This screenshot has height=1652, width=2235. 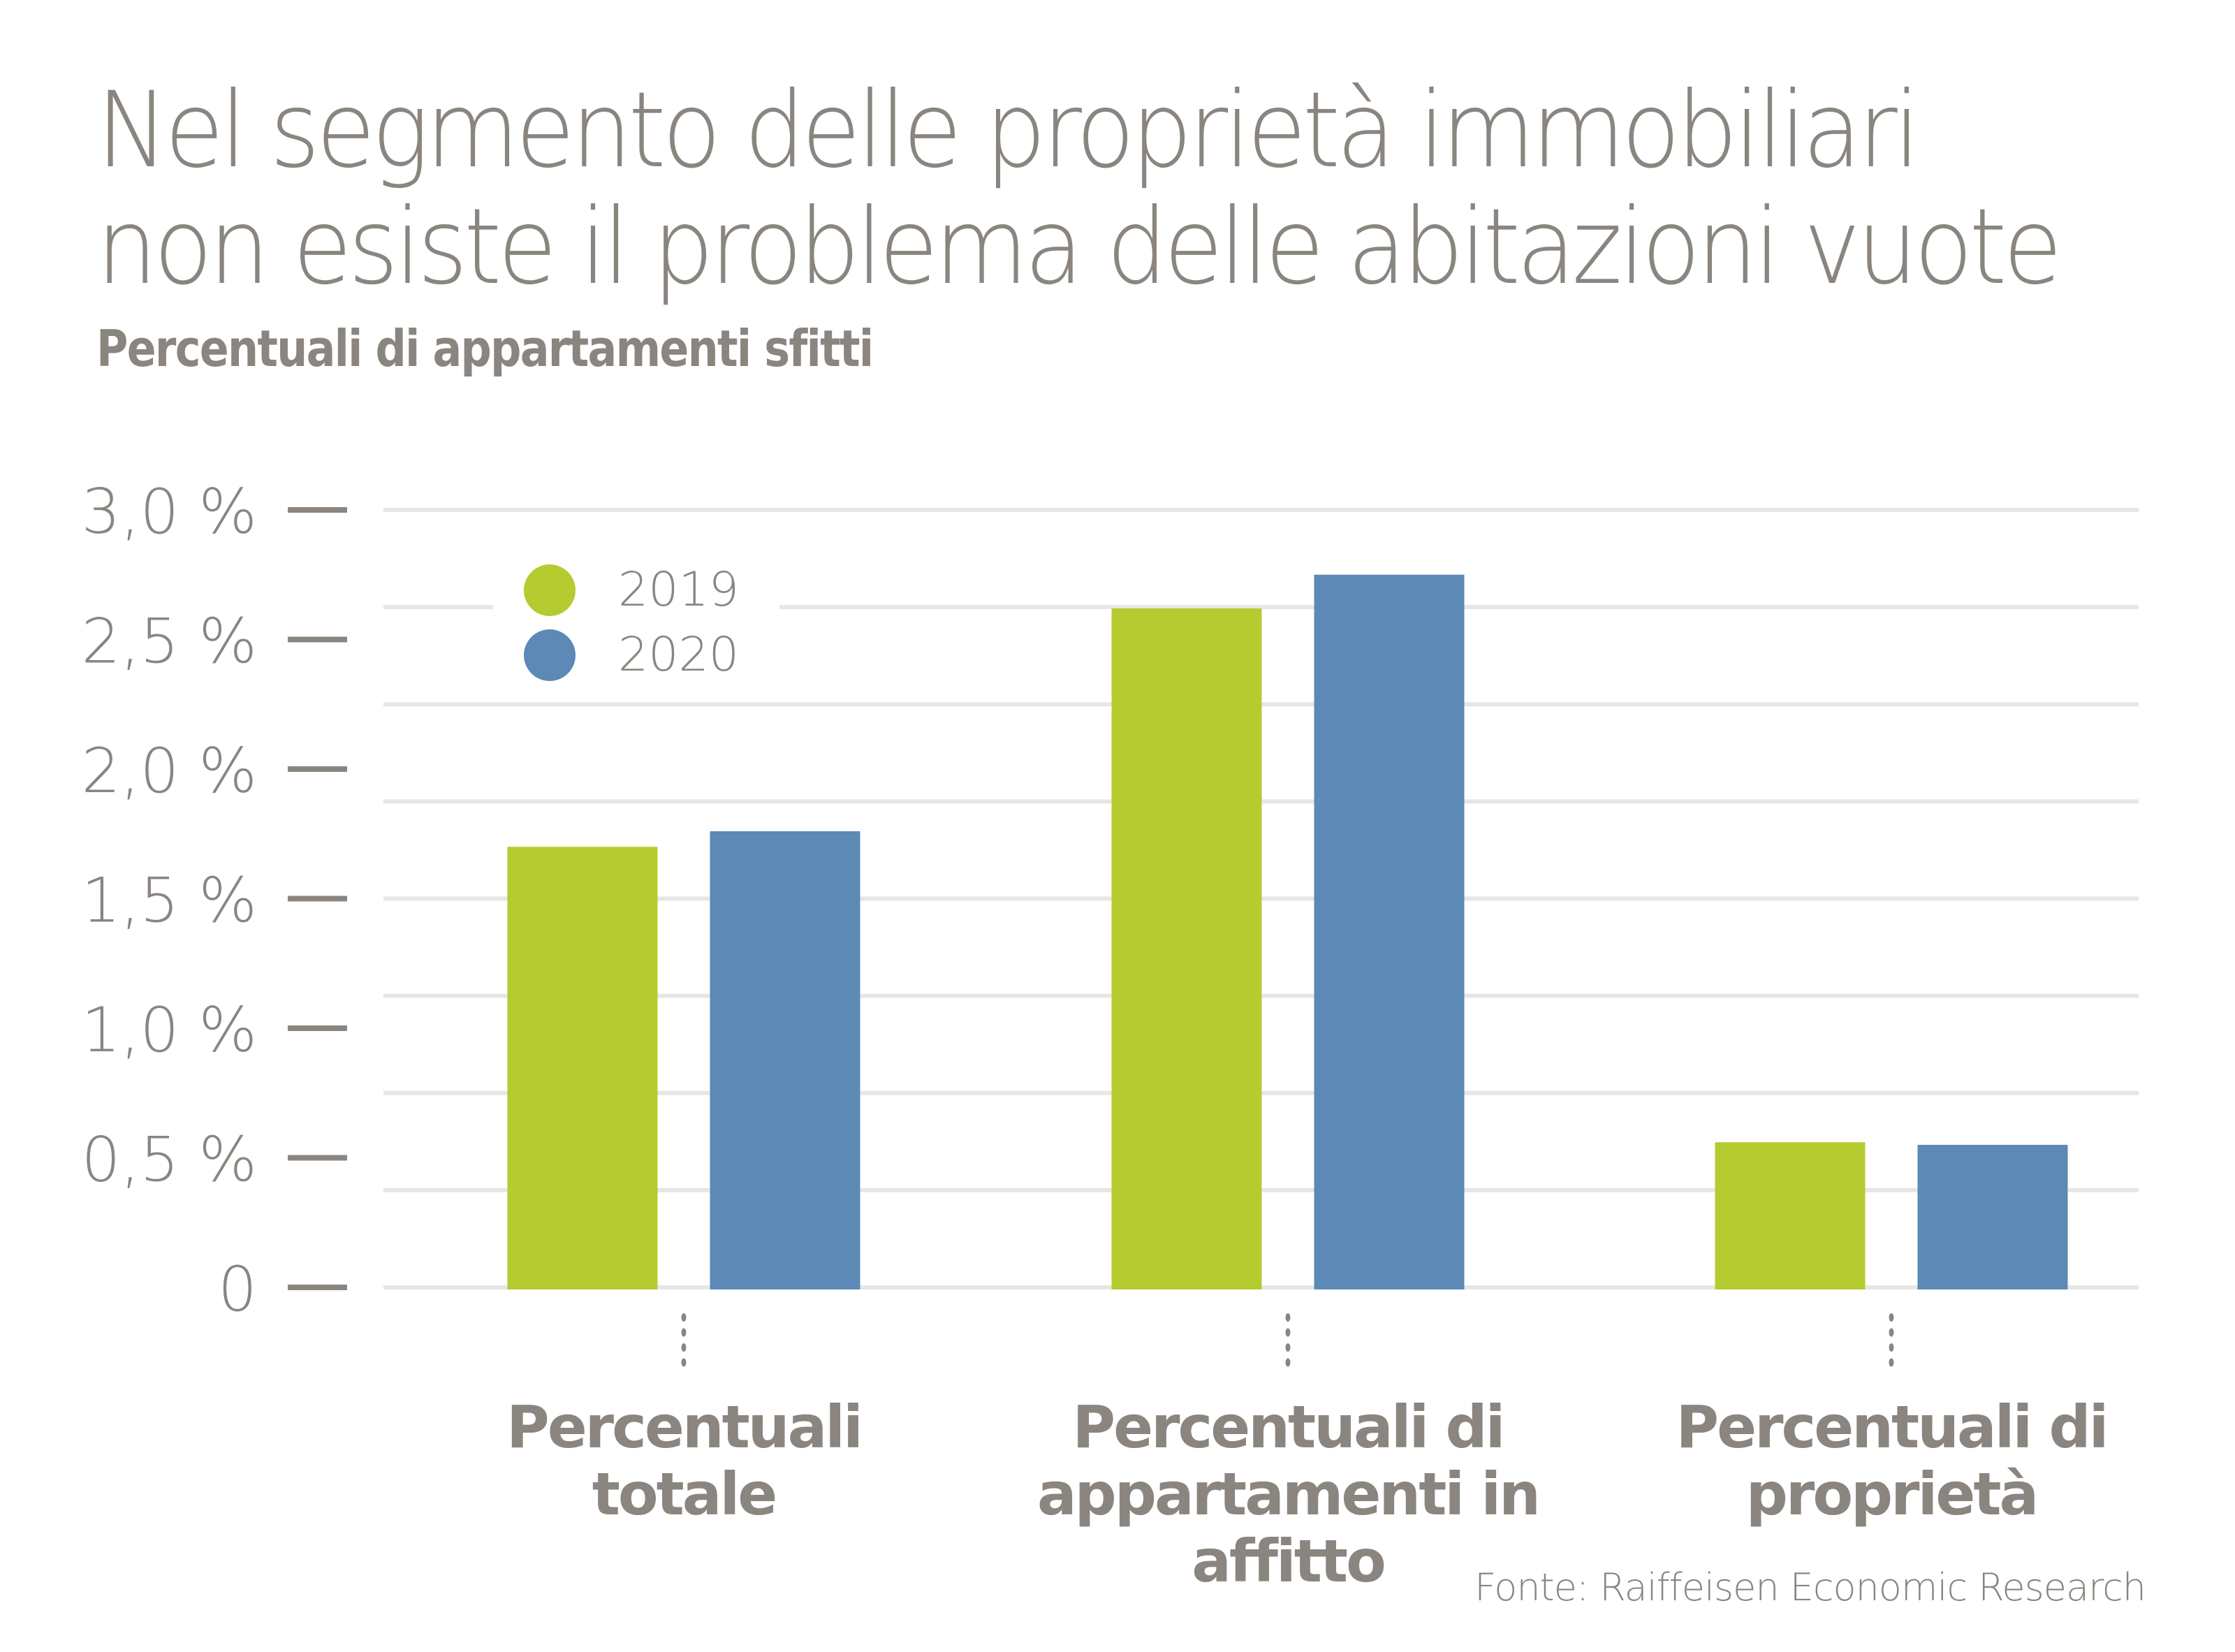 What do you see at coordinates (1288, 1561) in the screenshot?
I see `x-category-label-2: affitto` at bounding box center [1288, 1561].